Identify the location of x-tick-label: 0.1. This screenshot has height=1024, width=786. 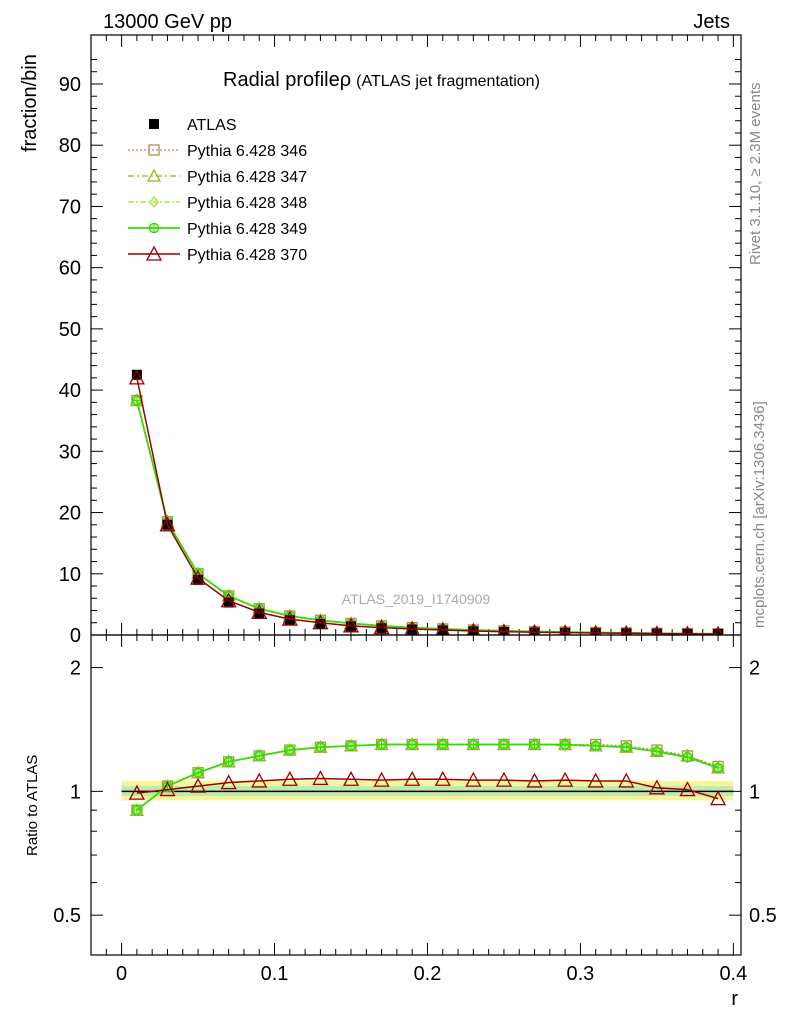
(275, 974).